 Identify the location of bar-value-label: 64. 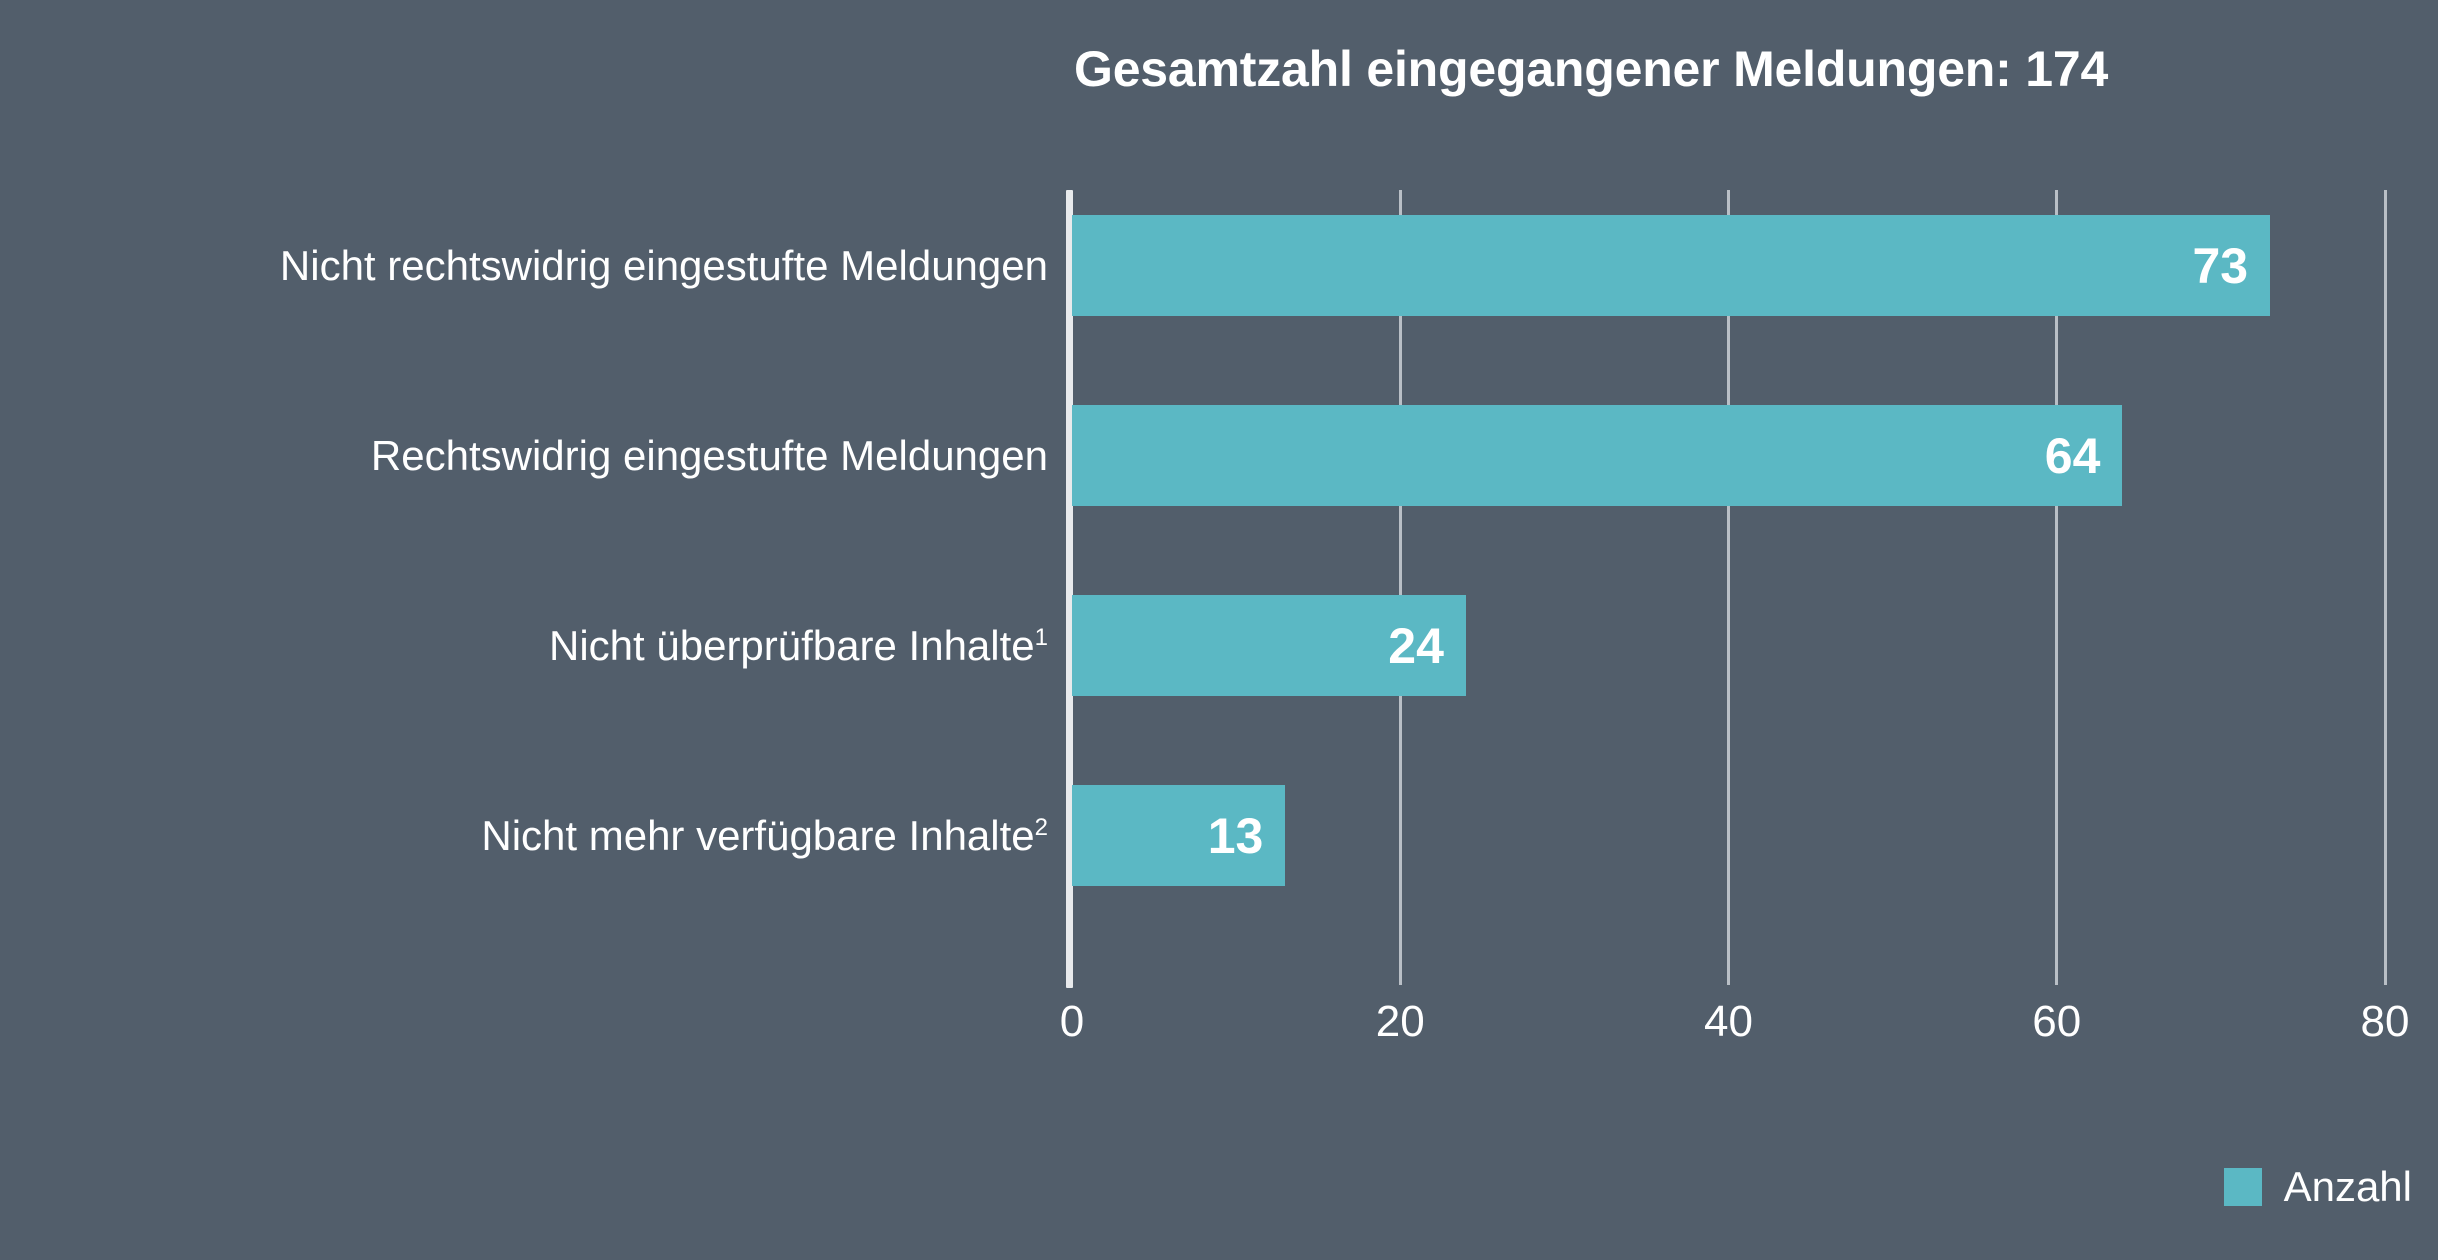
(2072, 455).